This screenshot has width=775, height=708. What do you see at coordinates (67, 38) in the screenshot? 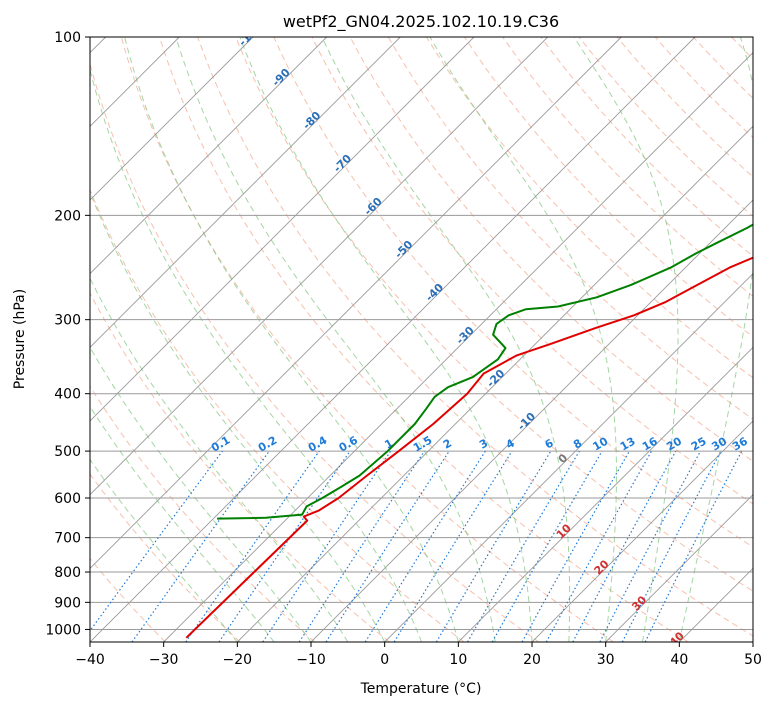
I see `y-tick-label: 100` at bounding box center [67, 38].